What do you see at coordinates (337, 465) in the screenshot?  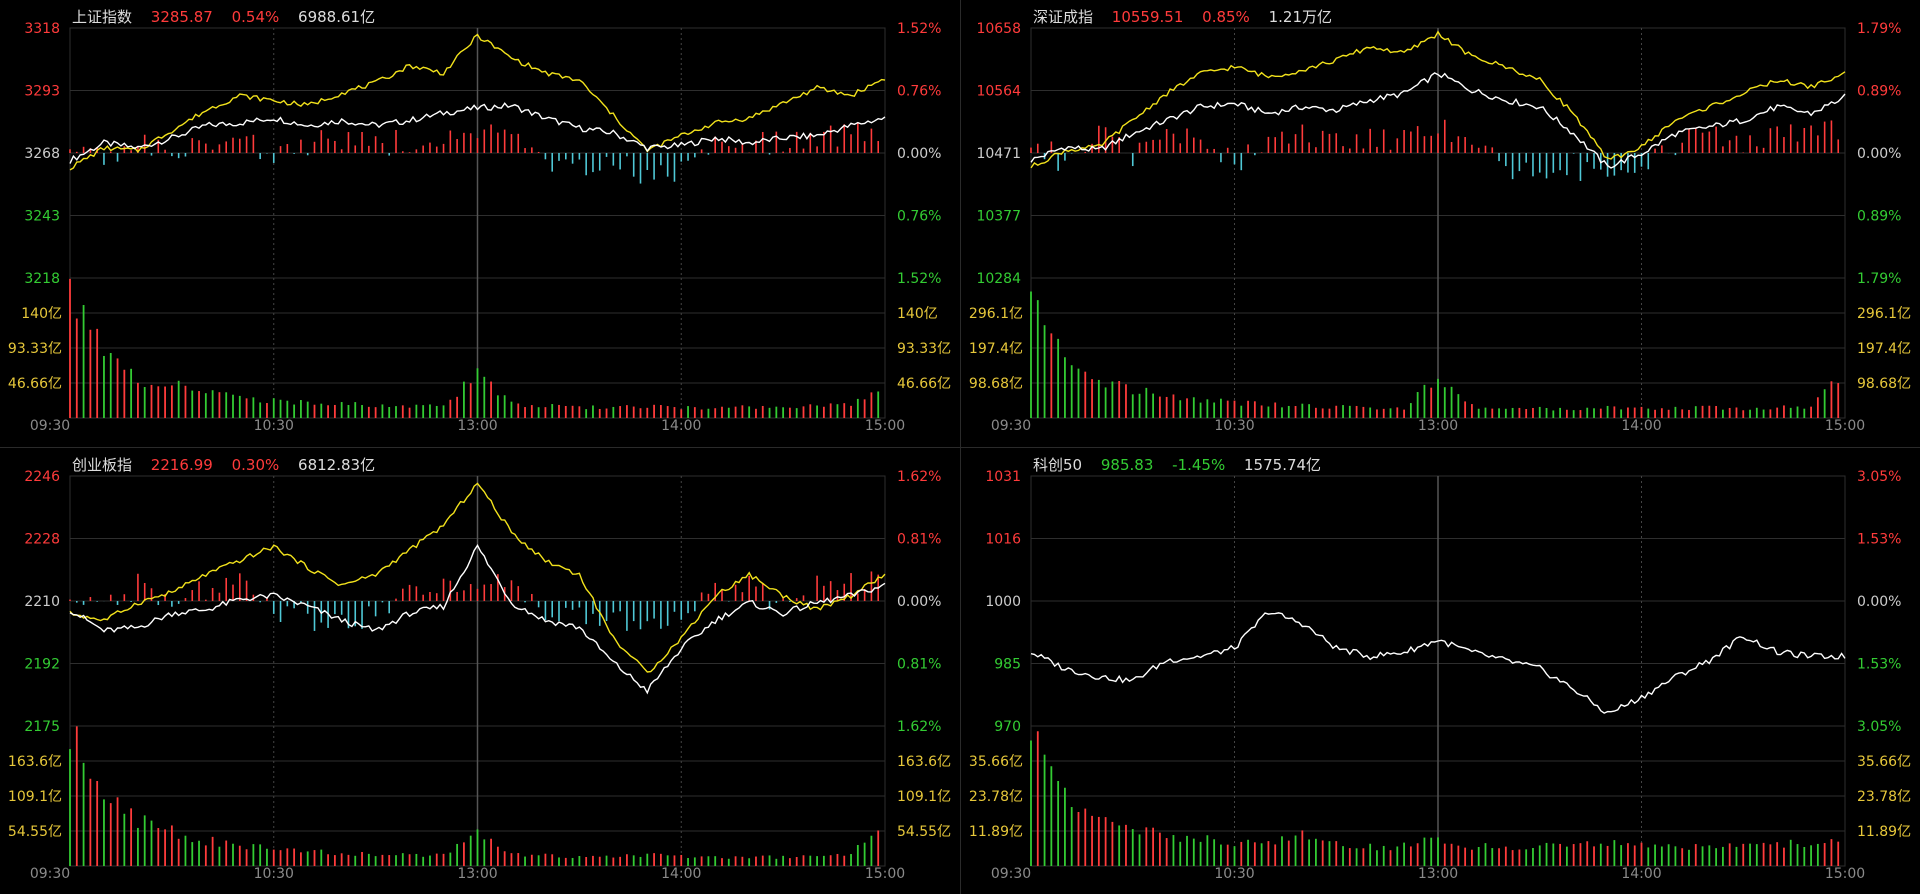 I see `index-amount: 6812.83亿` at bounding box center [337, 465].